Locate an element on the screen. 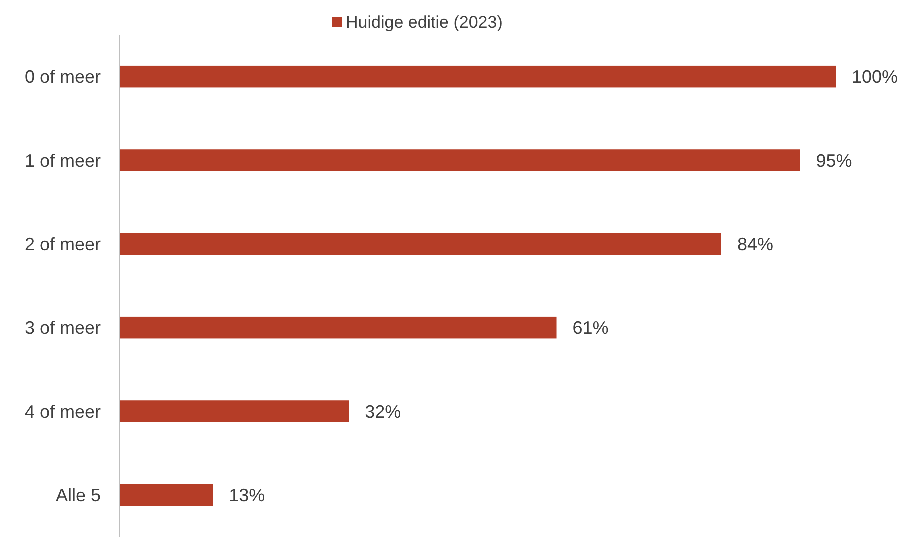 This screenshot has width=911, height=537. data-label: 13% is located at coordinates (247, 495).